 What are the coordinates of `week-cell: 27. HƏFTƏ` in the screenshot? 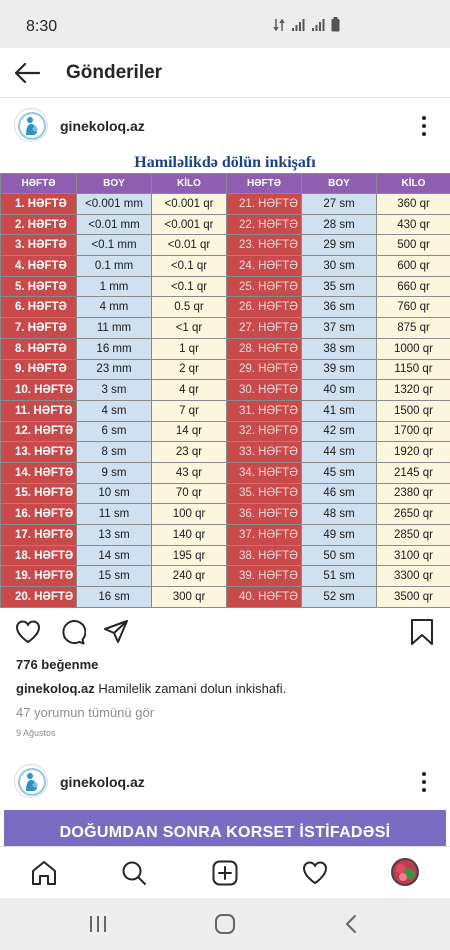 It's located at (264, 328).